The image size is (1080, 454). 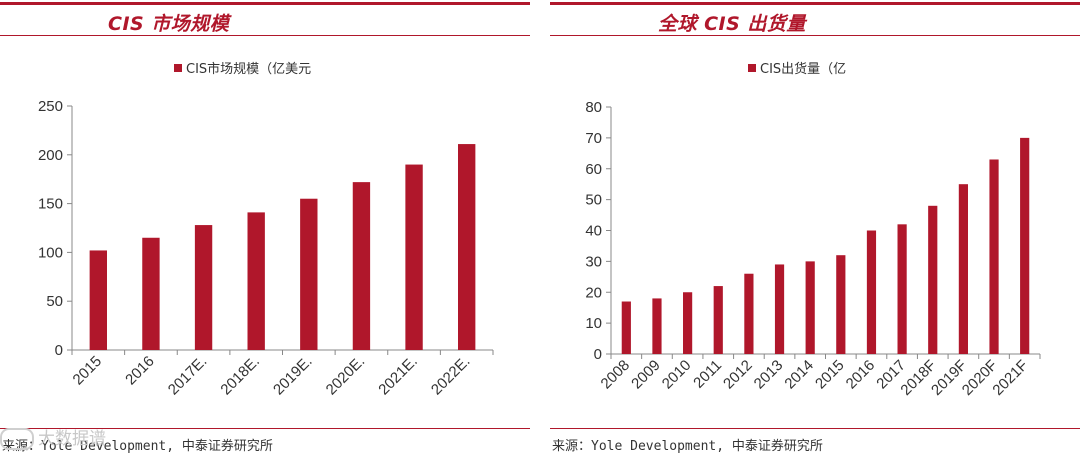 What do you see at coordinates (677, 375) in the screenshot?
I see `x-tick-label: 2010` at bounding box center [677, 375].